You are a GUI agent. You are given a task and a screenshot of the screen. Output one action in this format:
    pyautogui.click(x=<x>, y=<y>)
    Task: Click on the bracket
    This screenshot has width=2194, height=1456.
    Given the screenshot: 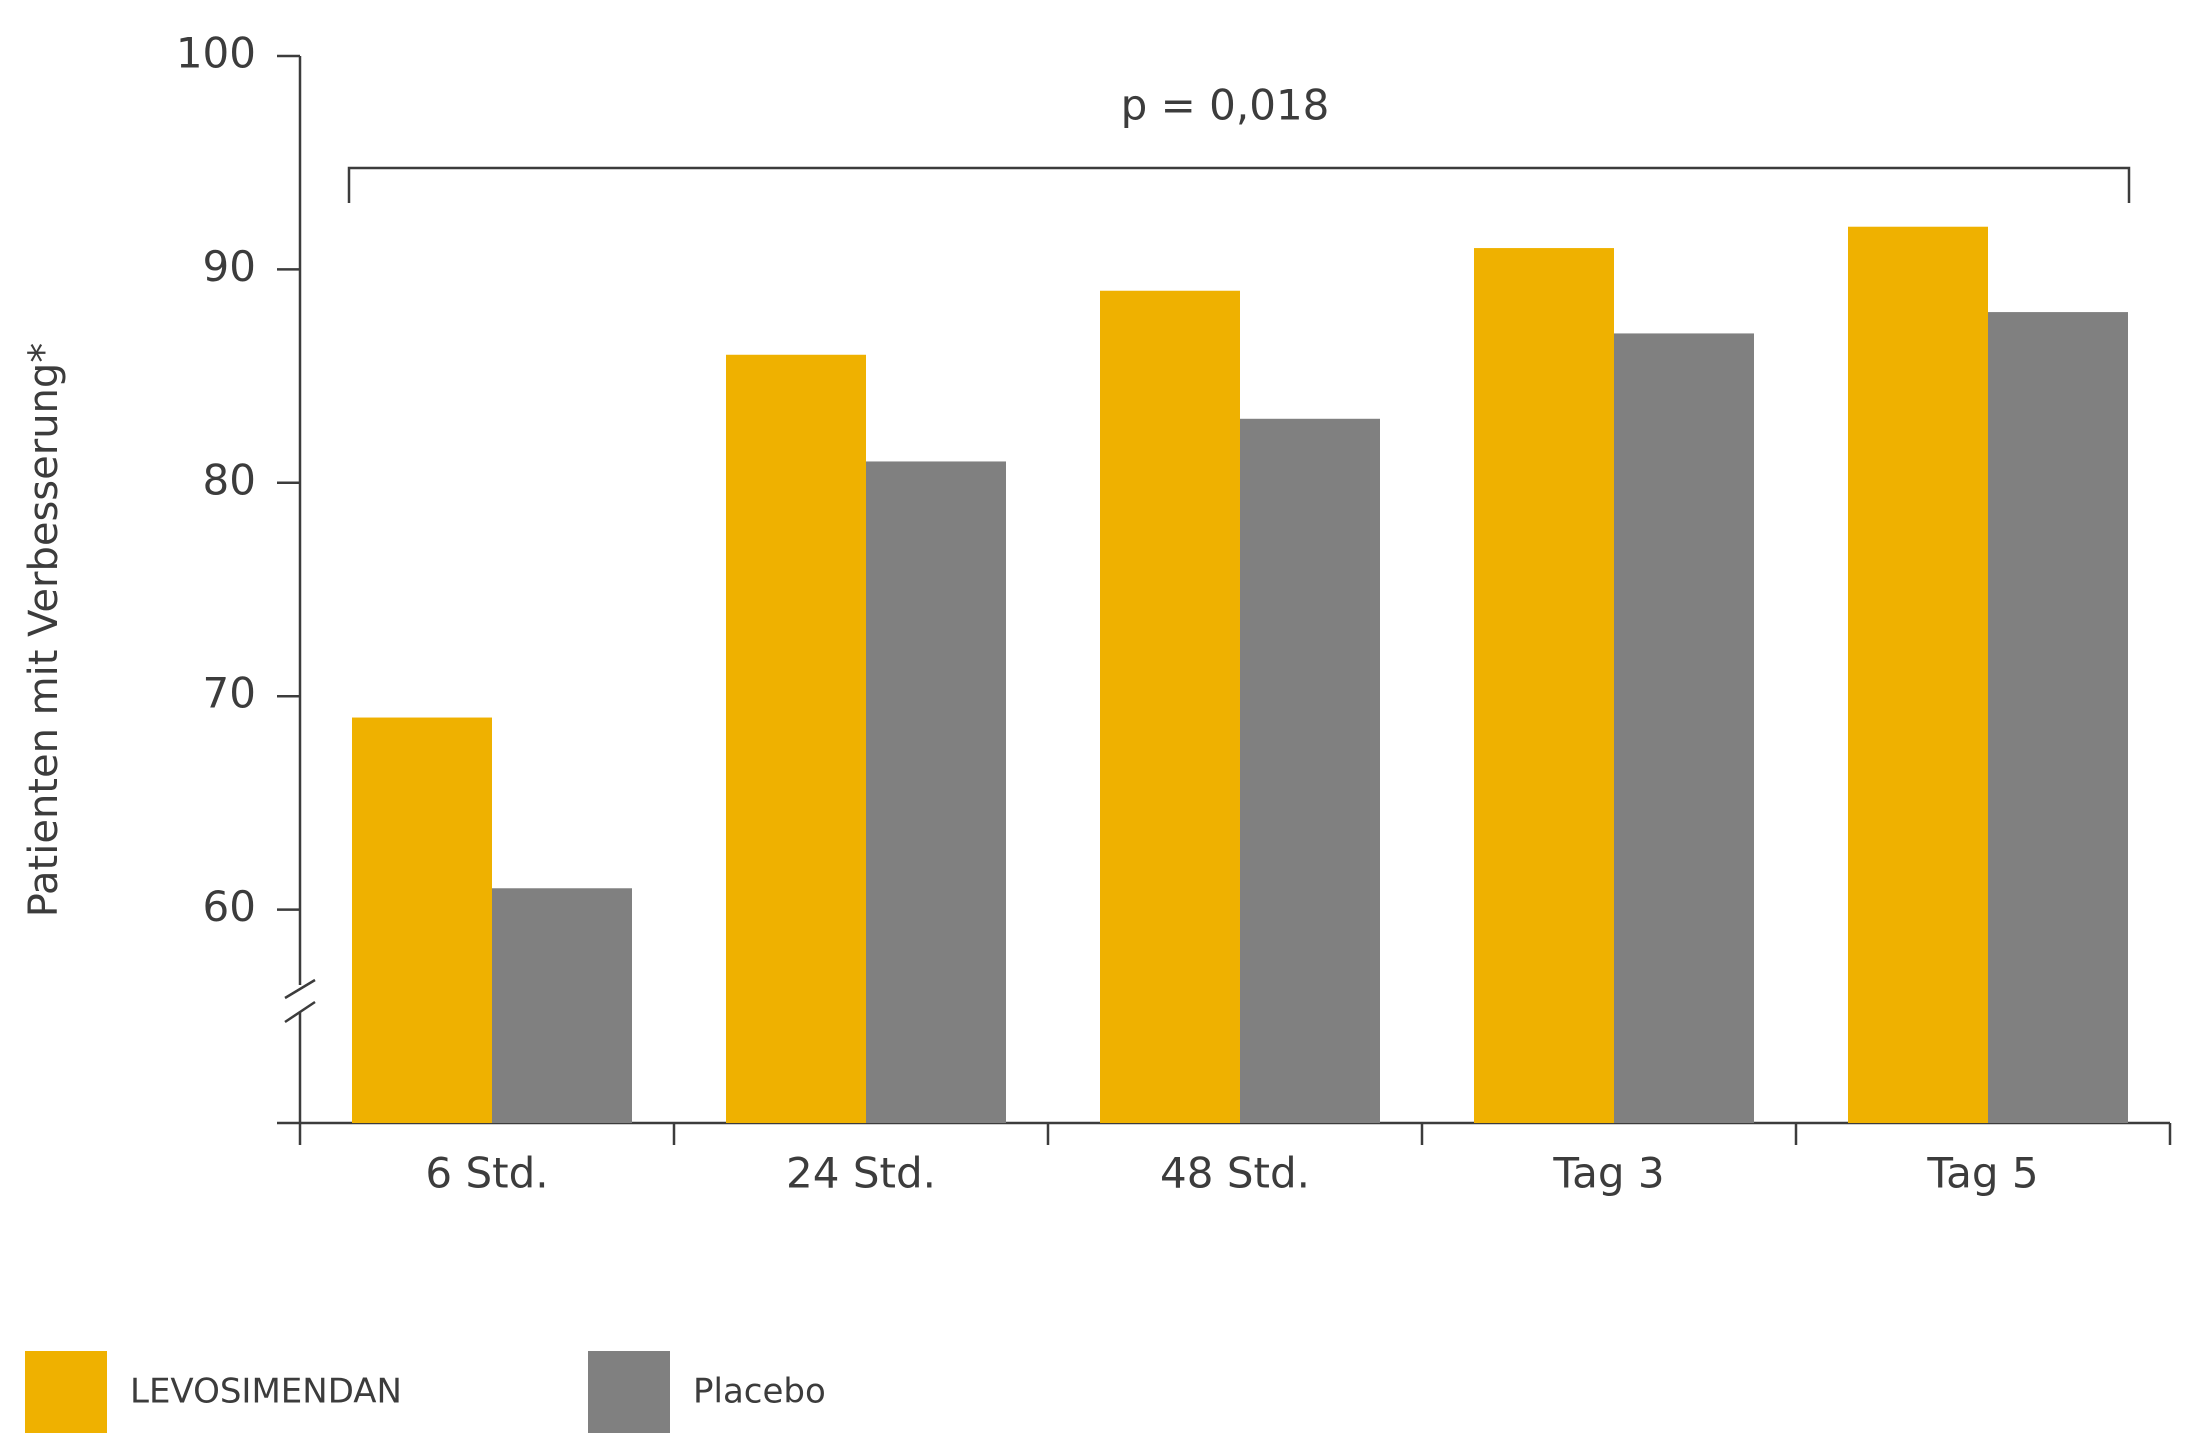 What is the action you would take?
    pyautogui.click(x=1239, y=184)
    